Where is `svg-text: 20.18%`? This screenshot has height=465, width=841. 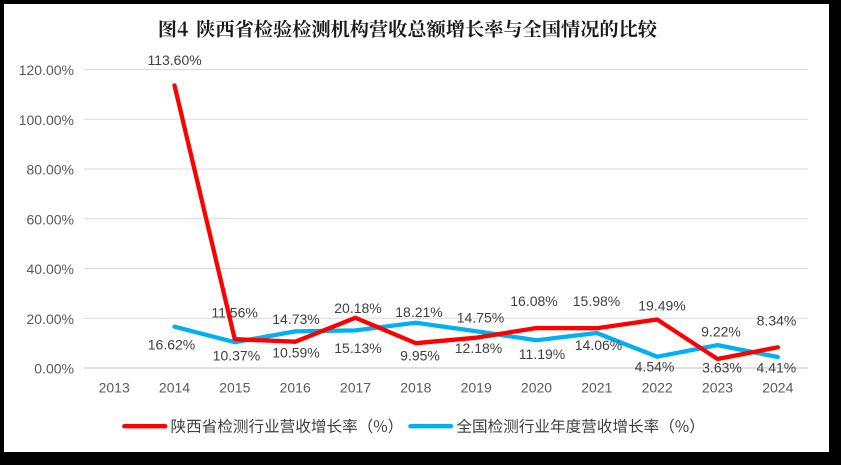
svg-text: 20.18% is located at coordinates (357, 308).